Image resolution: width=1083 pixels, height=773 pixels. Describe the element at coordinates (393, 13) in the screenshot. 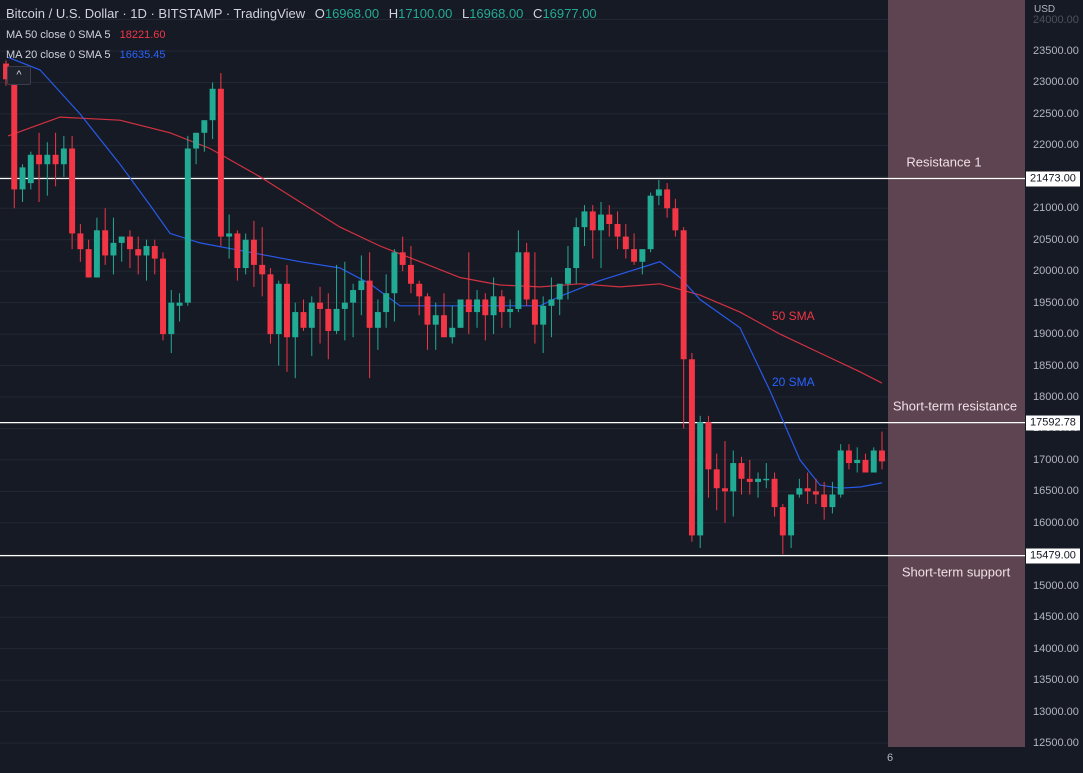

I see `high-label: H` at that location.